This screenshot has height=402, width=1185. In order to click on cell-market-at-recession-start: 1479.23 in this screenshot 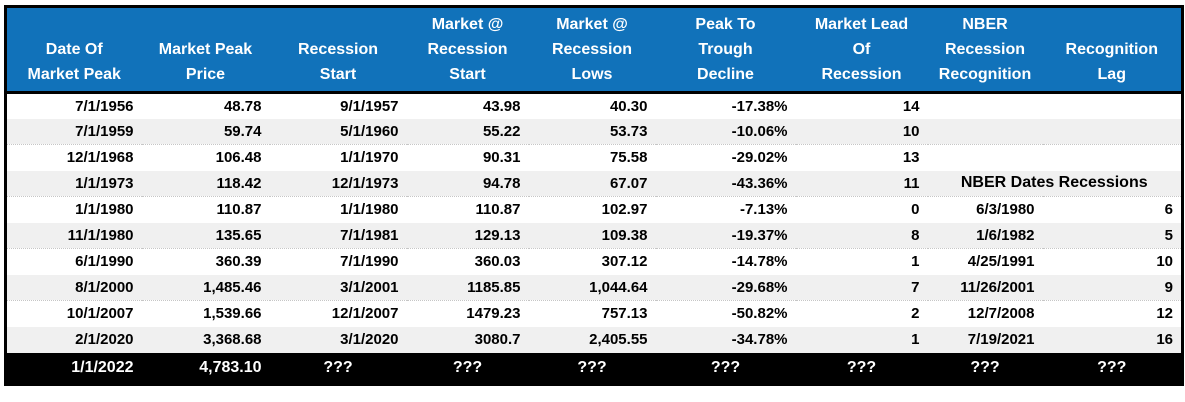, I will do `click(467, 313)`.